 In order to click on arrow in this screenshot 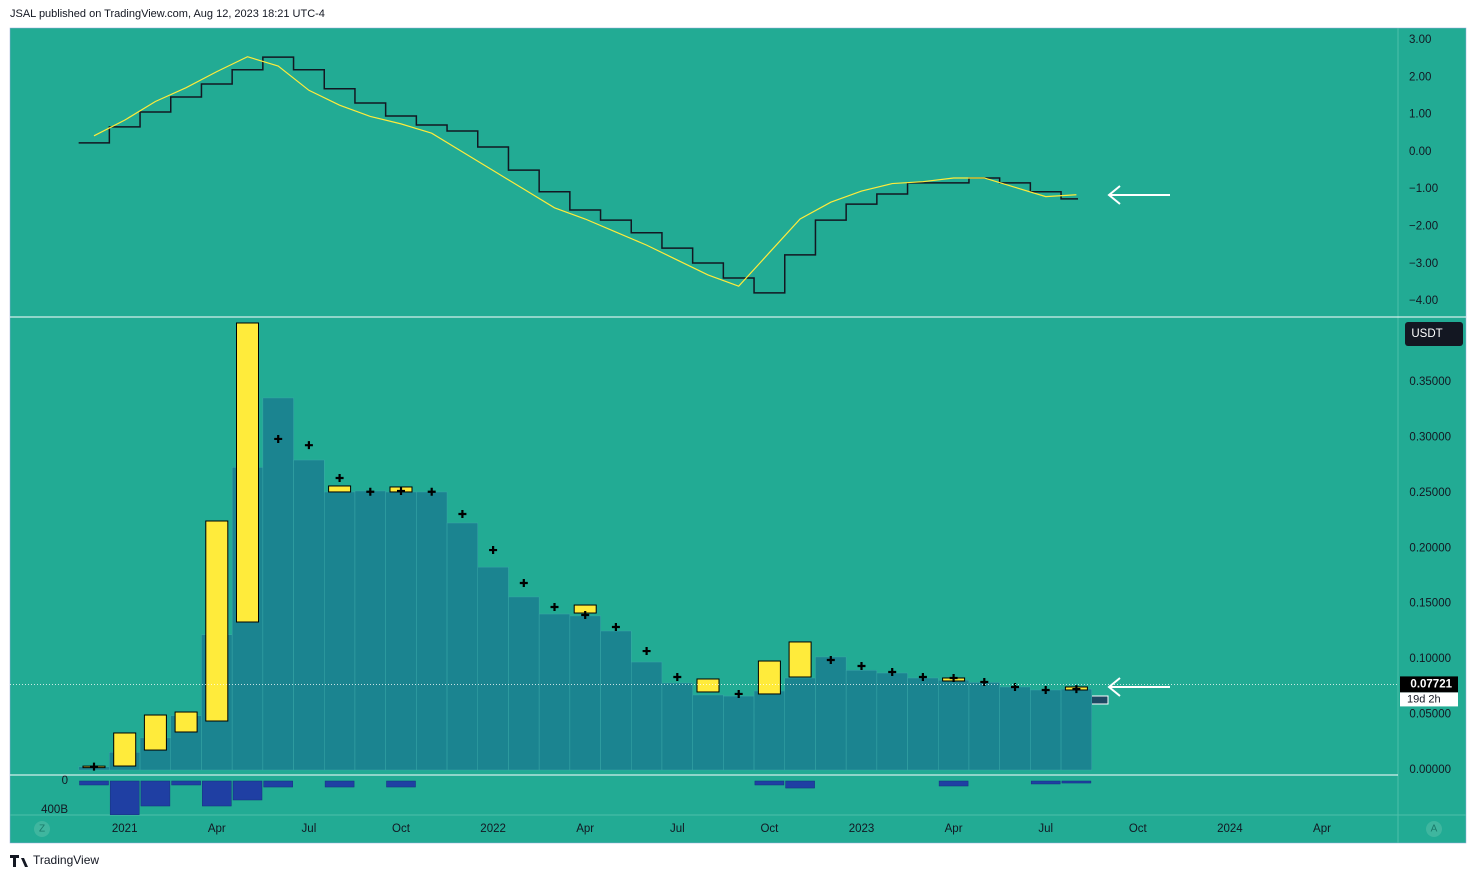, I will do `click(1138, 441)`.